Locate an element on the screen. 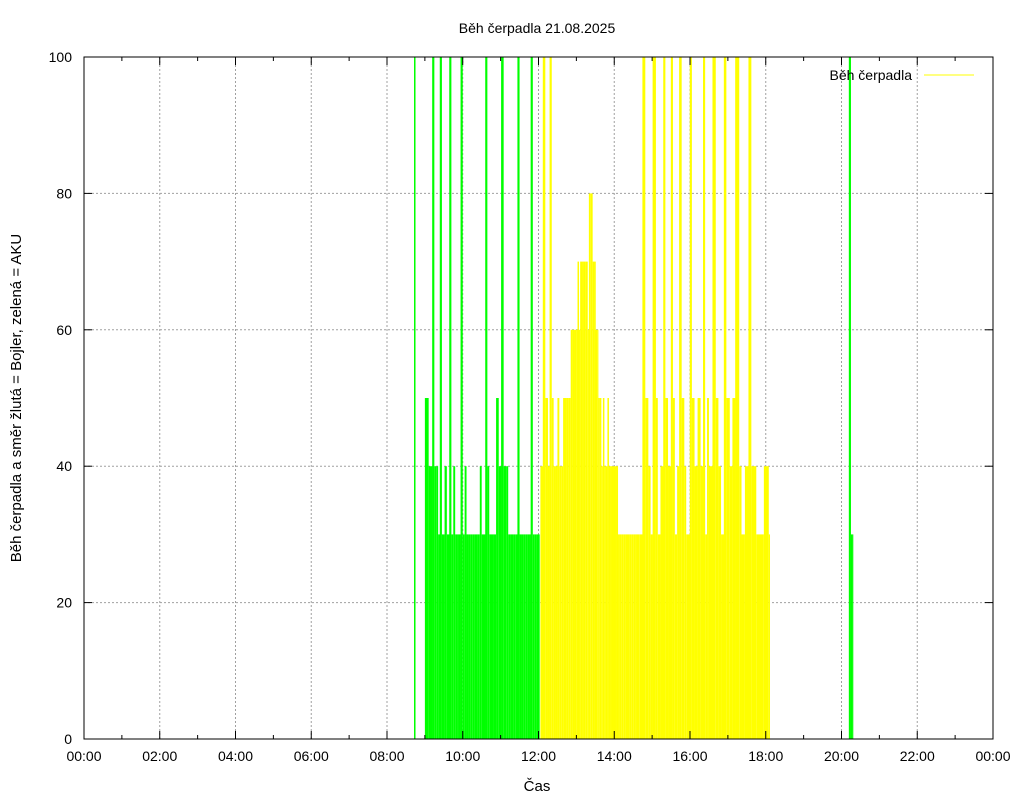 Image resolution: width=1024 pixels, height=800 pixels. x-tick-label: 18:00 is located at coordinates (765, 756).